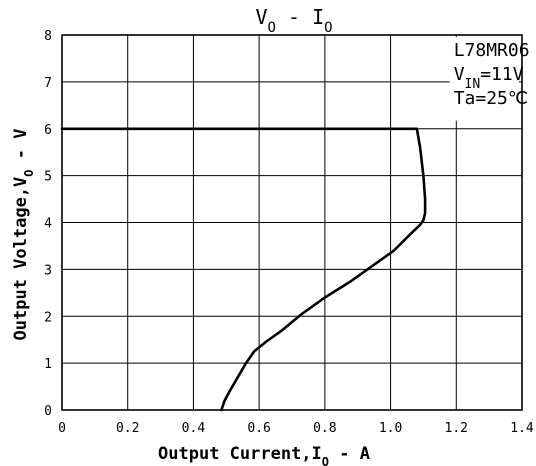 The width and height of the screenshot is (536, 466). I want to click on annotation-background, so click(484, 79).